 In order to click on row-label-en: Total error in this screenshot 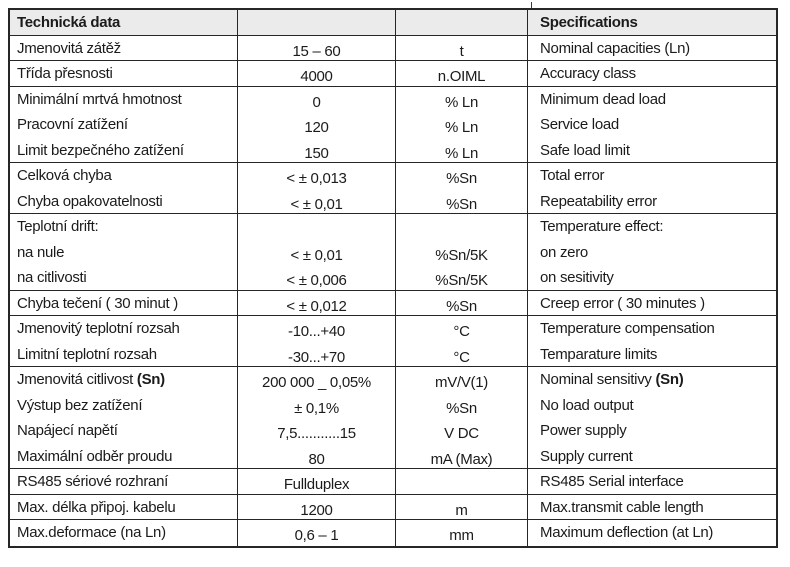, I will do `click(572, 175)`.